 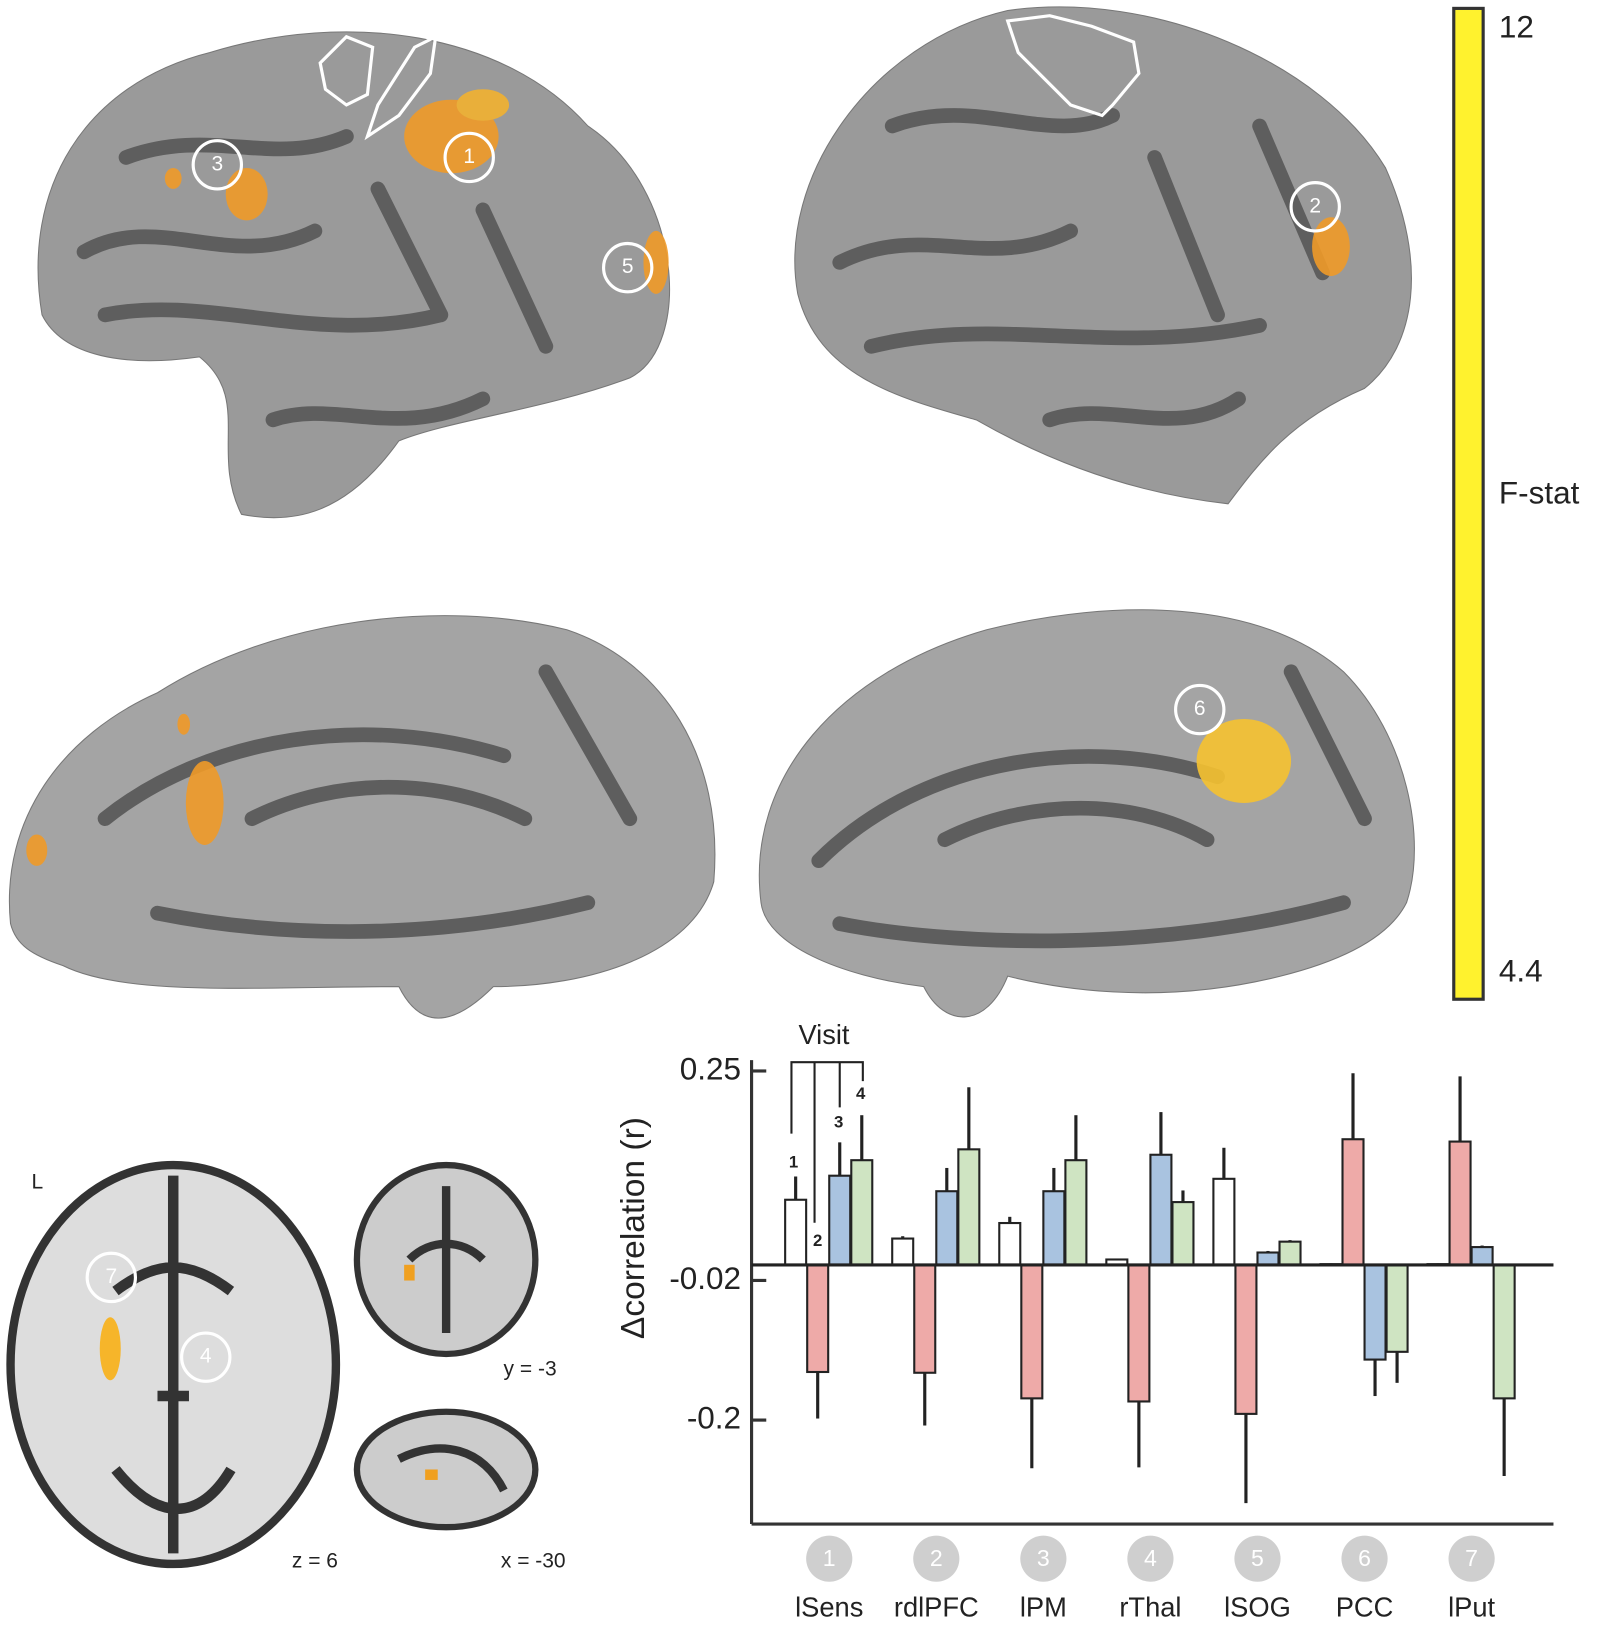 I want to click on category-number: 3, so click(x=1043, y=1558).